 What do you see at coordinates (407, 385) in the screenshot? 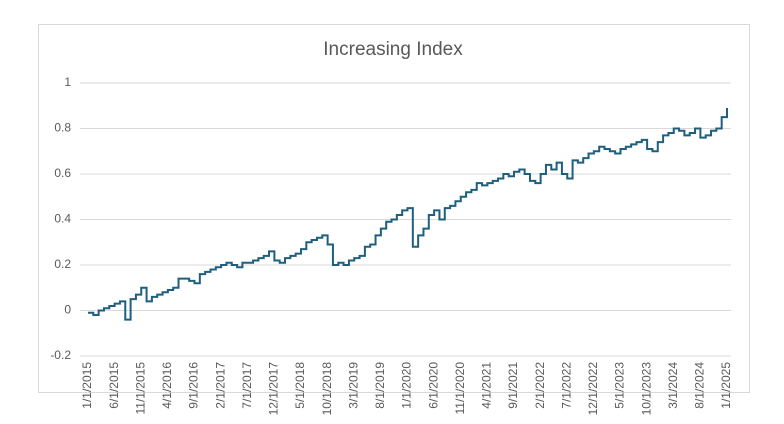
I see `x-tick-label: 1/1/2020` at bounding box center [407, 385].